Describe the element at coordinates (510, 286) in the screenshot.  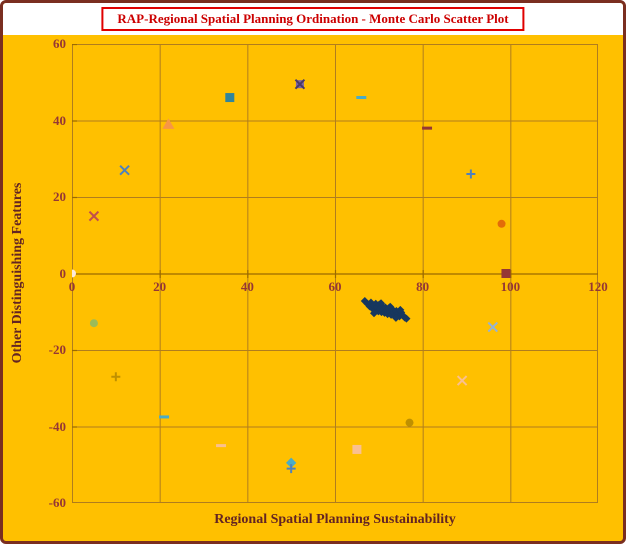
I see `x-tick-label: 100` at that location.